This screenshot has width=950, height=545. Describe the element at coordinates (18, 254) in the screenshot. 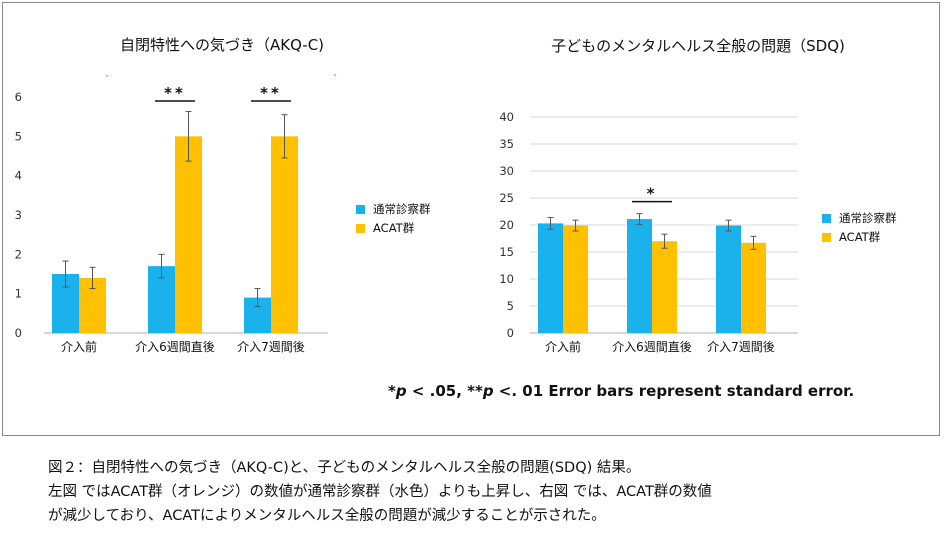

I see `y-tick-label: 2` at that location.